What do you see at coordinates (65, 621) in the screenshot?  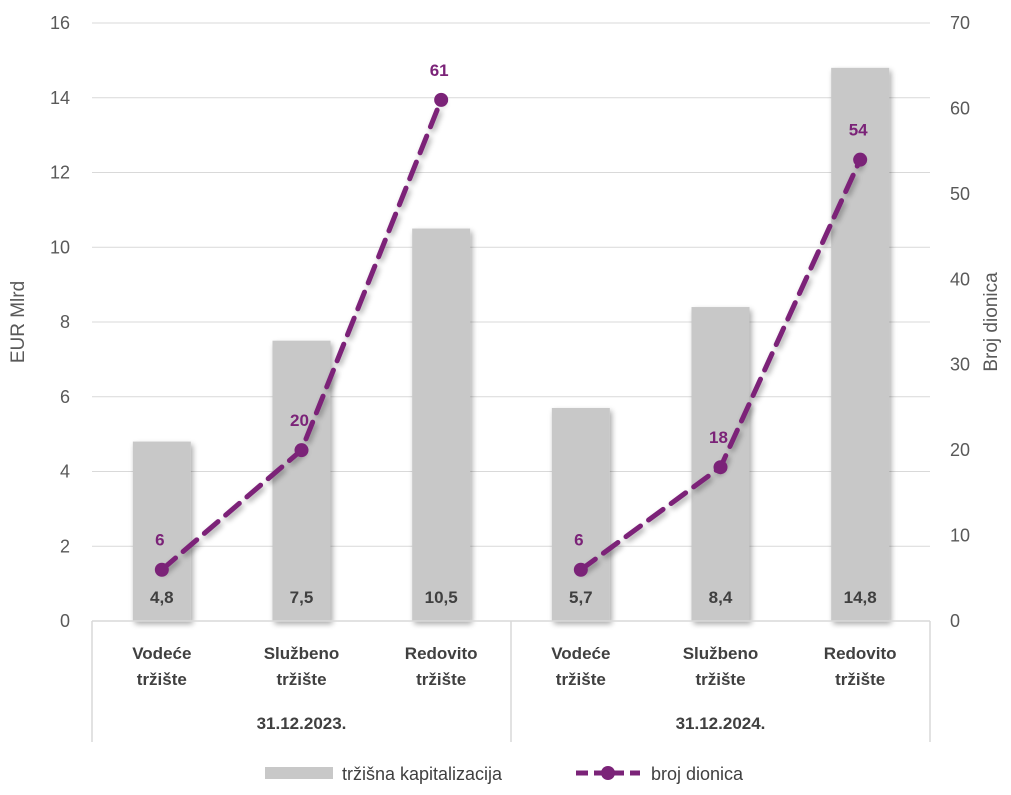 I see `y-left-tick-label: 0` at bounding box center [65, 621].